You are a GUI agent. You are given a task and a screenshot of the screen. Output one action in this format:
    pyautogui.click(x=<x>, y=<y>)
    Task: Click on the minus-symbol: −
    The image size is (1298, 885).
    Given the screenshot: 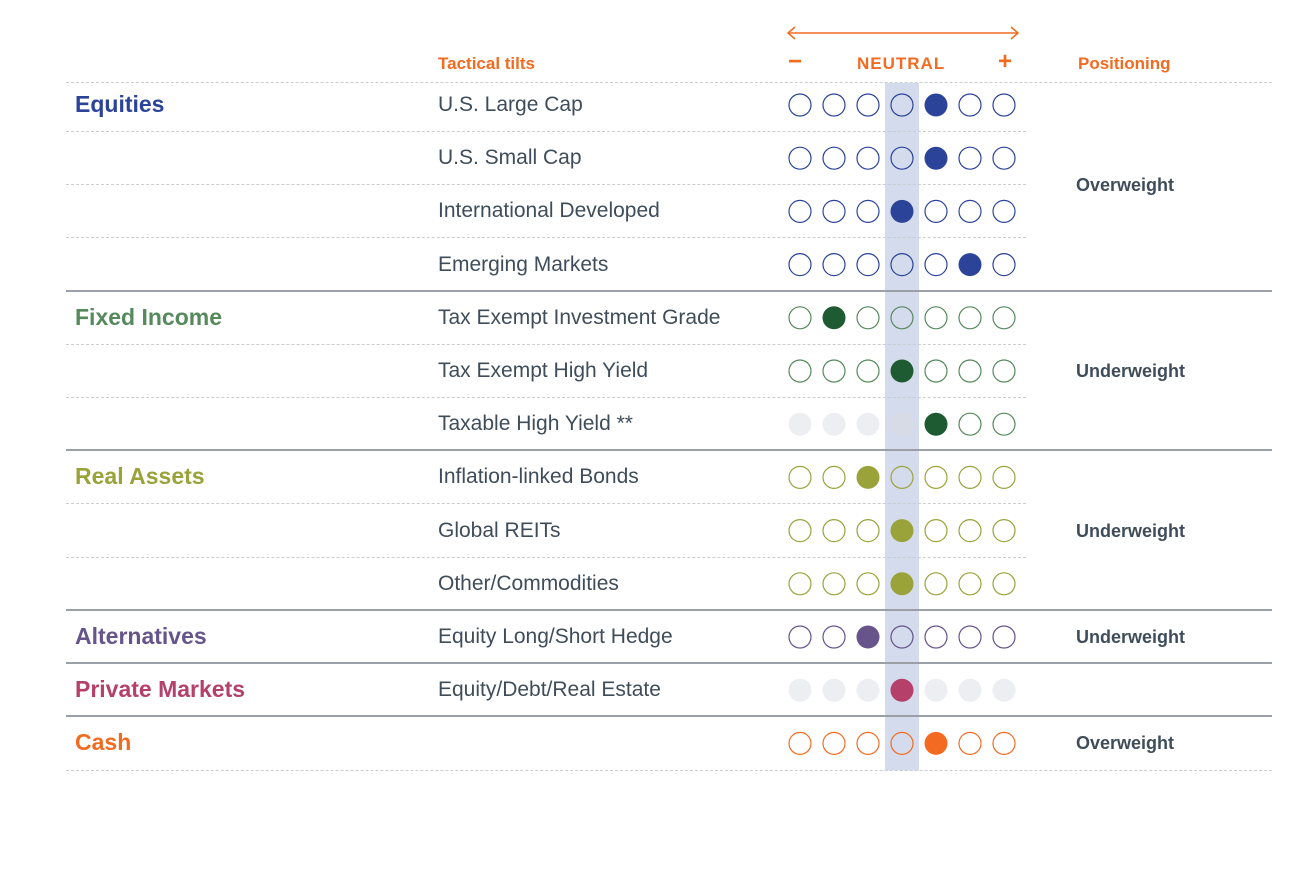 What is the action you would take?
    pyautogui.click(x=795, y=61)
    